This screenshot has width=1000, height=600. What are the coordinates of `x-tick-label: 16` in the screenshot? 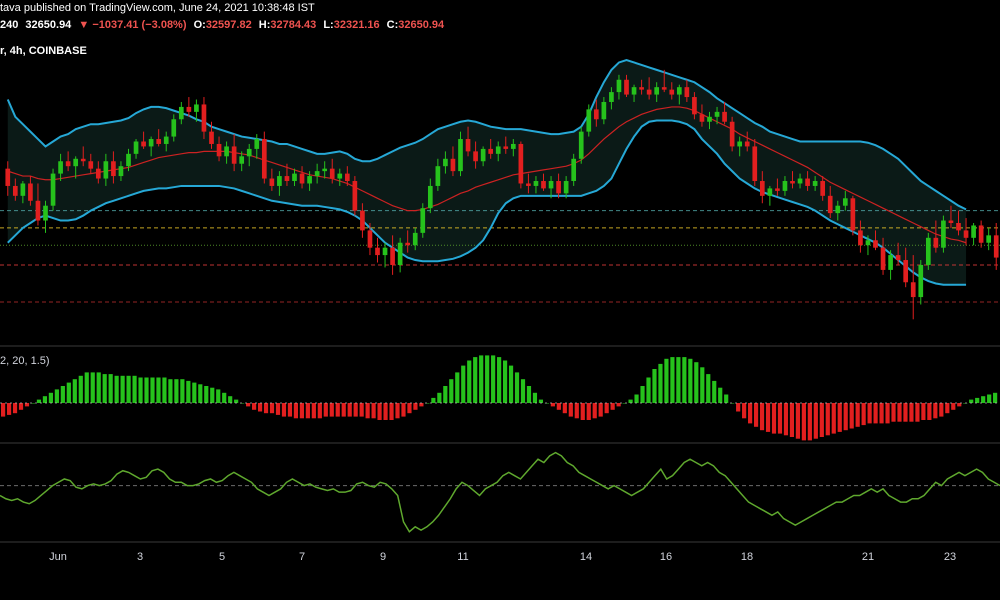 It's located at (666, 557).